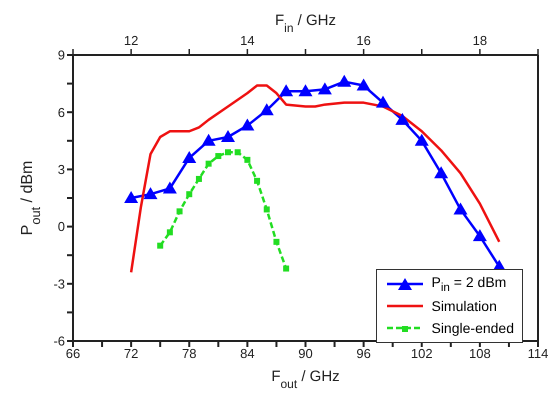 This screenshot has height=401, width=558. I want to click on x2-axis-title: F$_{in}$ / GHz, so click(305, 23).